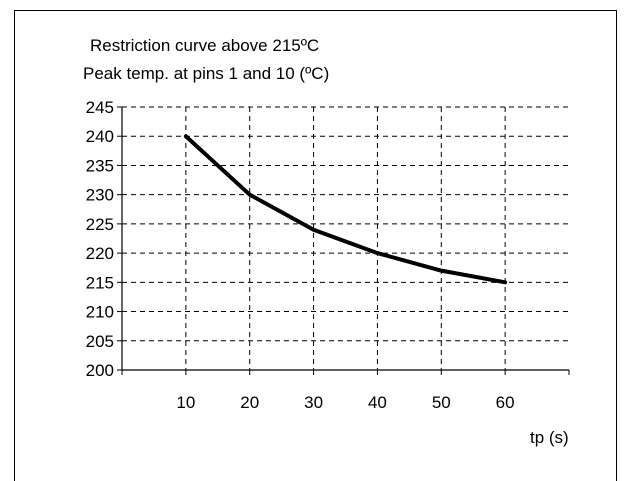 This screenshot has height=481, width=631. Describe the element at coordinates (100, 224) in the screenshot. I see `y-tick-label-225: 225` at that location.